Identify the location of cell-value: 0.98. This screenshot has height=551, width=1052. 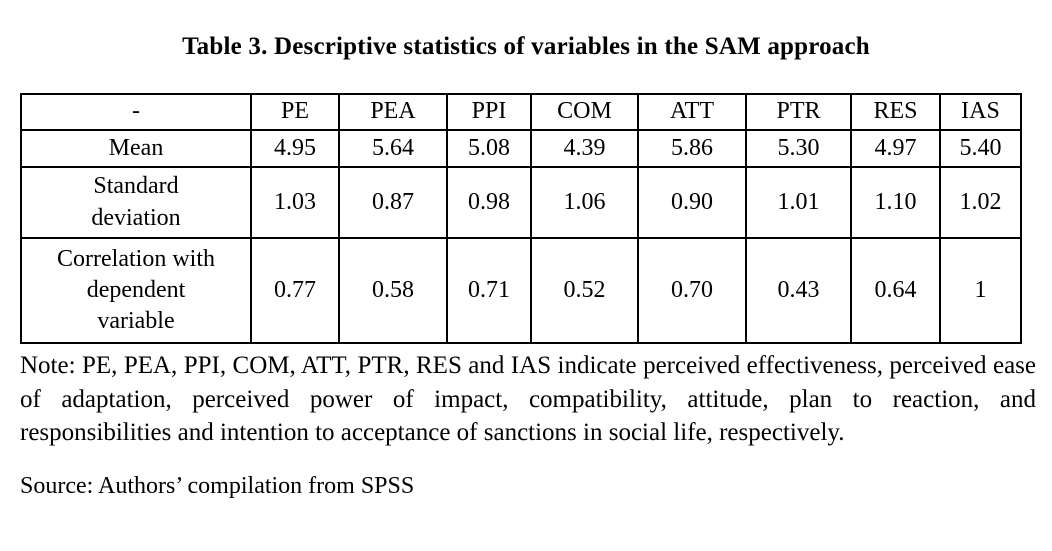
(489, 202).